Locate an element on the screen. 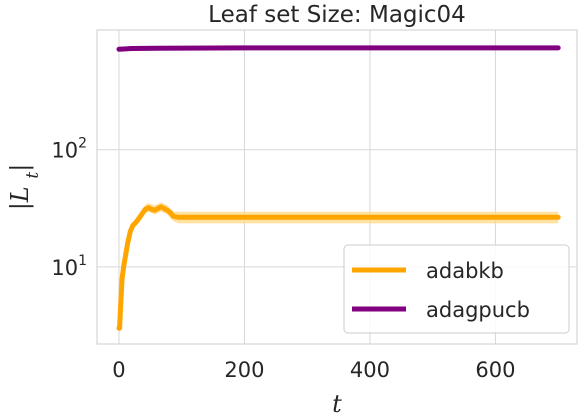 The image size is (578, 418). x-axis-label: t is located at coordinates (337, 404).